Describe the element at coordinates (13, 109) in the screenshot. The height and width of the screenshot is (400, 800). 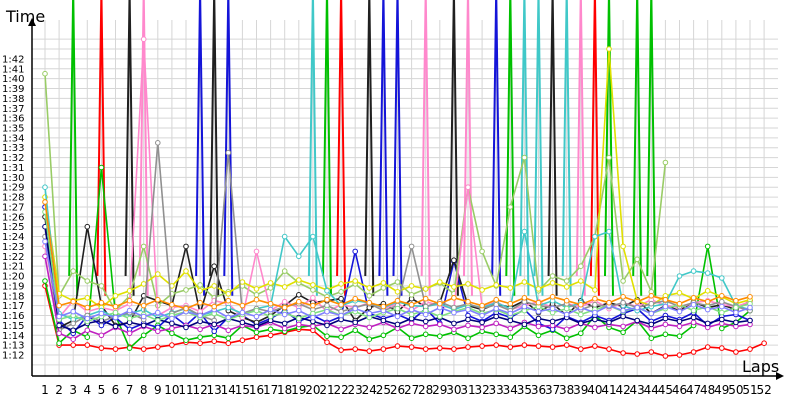
I see `y-tick-label: 1:37` at that location.